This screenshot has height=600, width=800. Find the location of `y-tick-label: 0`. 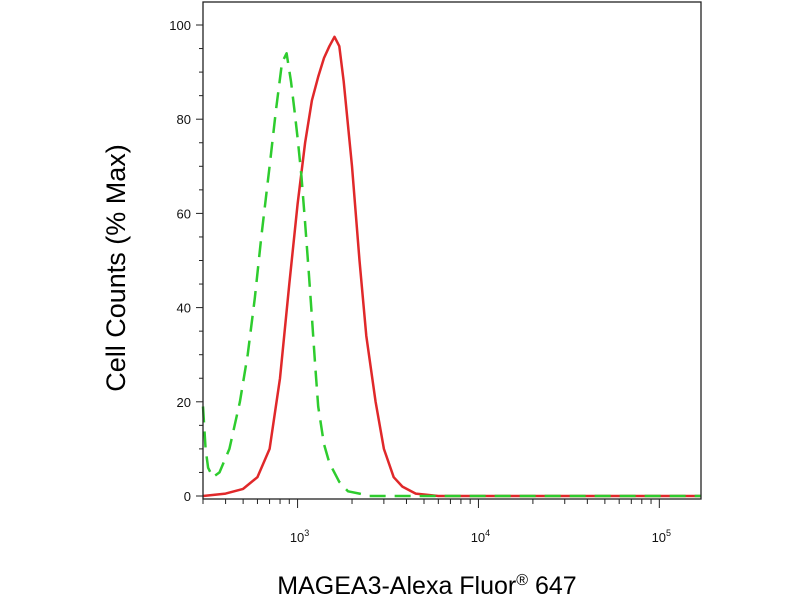

y-tick-label: 0 is located at coordinates (187, 496).